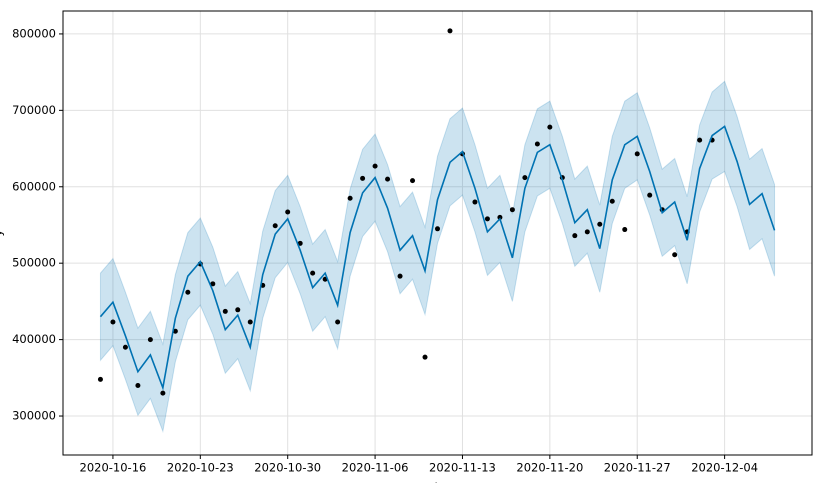 The image size is (825, 483). I want to click on x-tick-label: 2020-12-04, so click(724, 468).